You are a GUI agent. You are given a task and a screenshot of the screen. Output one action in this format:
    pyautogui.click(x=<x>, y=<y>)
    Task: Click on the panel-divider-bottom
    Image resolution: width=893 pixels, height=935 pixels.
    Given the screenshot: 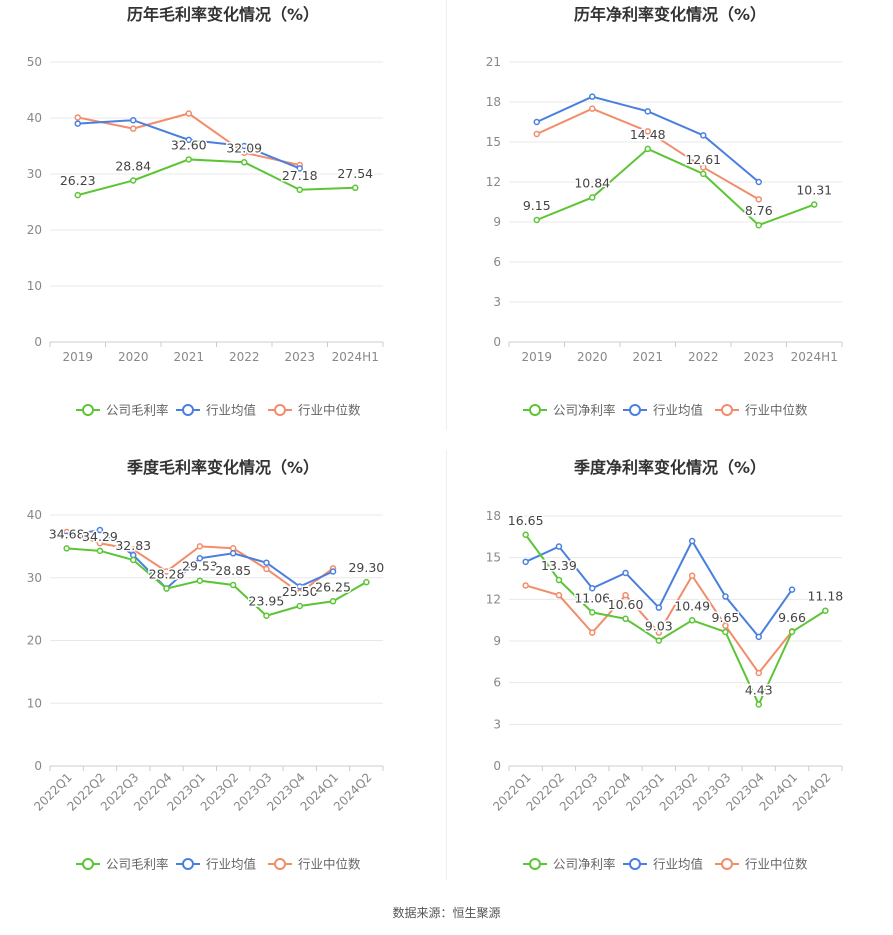 What is the action you would take?
    pyautogui.click(x=446, y=665)
    